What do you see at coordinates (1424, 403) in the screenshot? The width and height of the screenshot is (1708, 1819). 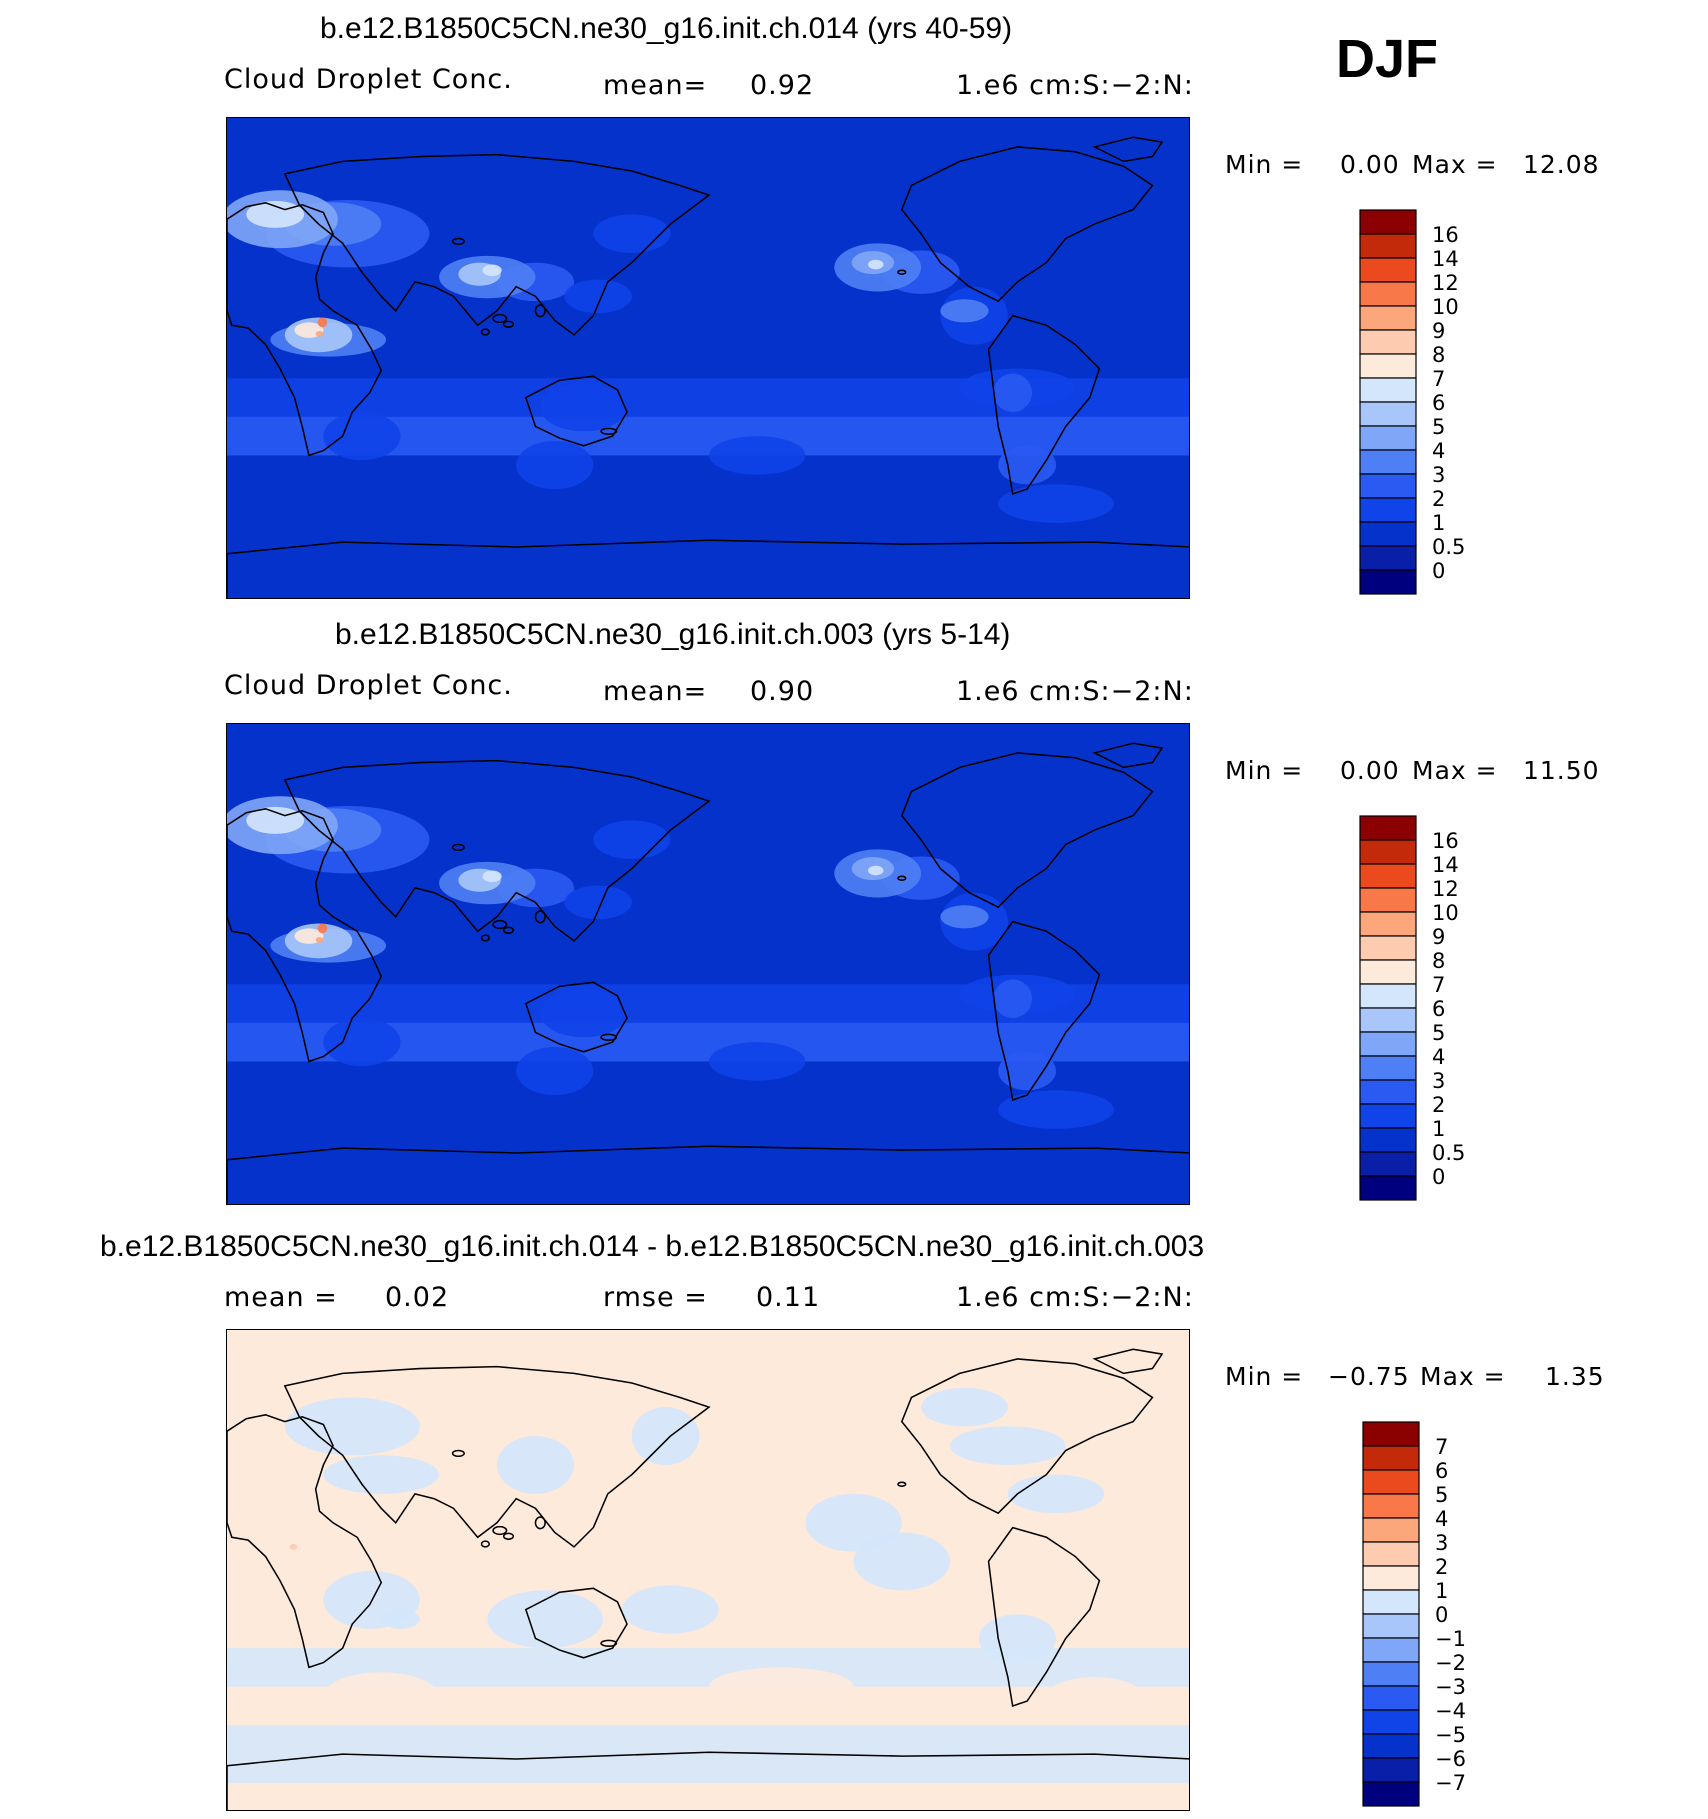 I see `panel1-colorbar: 16 14 12 10 9 8 7 6 5 4 3 2 1 0.5 0` at bounding box center [1424, 403].